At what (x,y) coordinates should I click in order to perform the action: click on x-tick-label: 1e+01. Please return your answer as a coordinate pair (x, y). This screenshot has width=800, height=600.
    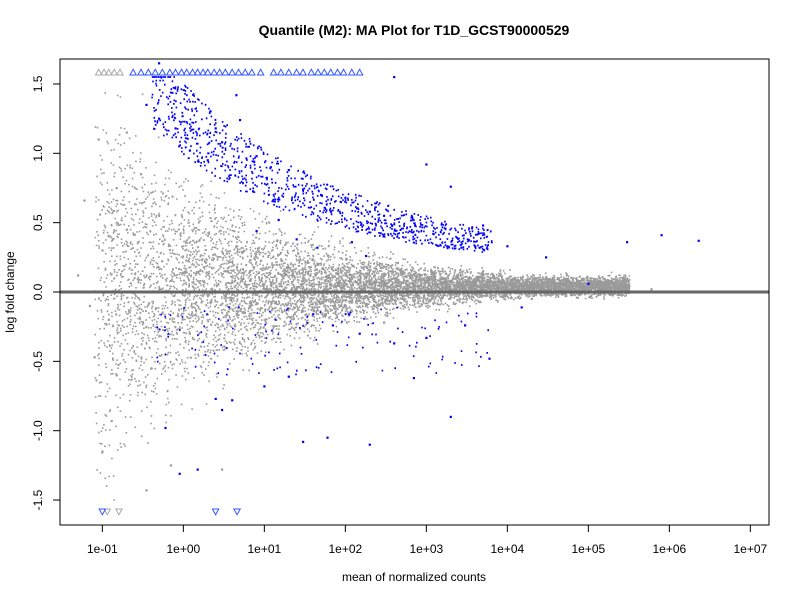
    Looking at the image, I should click on (264, 549).